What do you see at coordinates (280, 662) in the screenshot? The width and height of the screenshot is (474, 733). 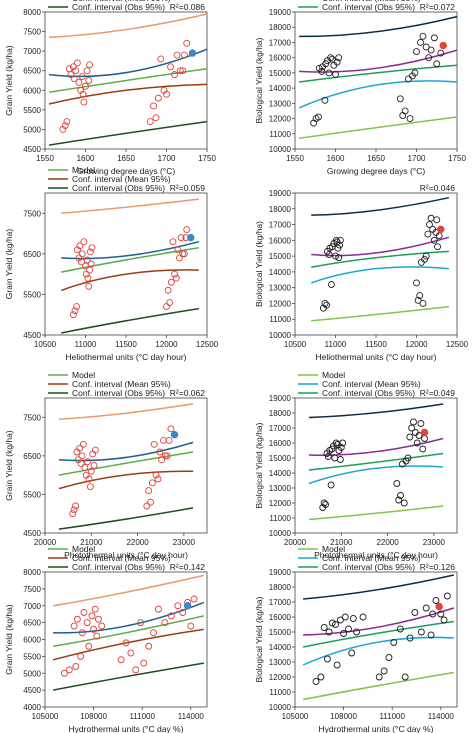 I see `y-tick-label: 13000` at bounding box center [280, 662].